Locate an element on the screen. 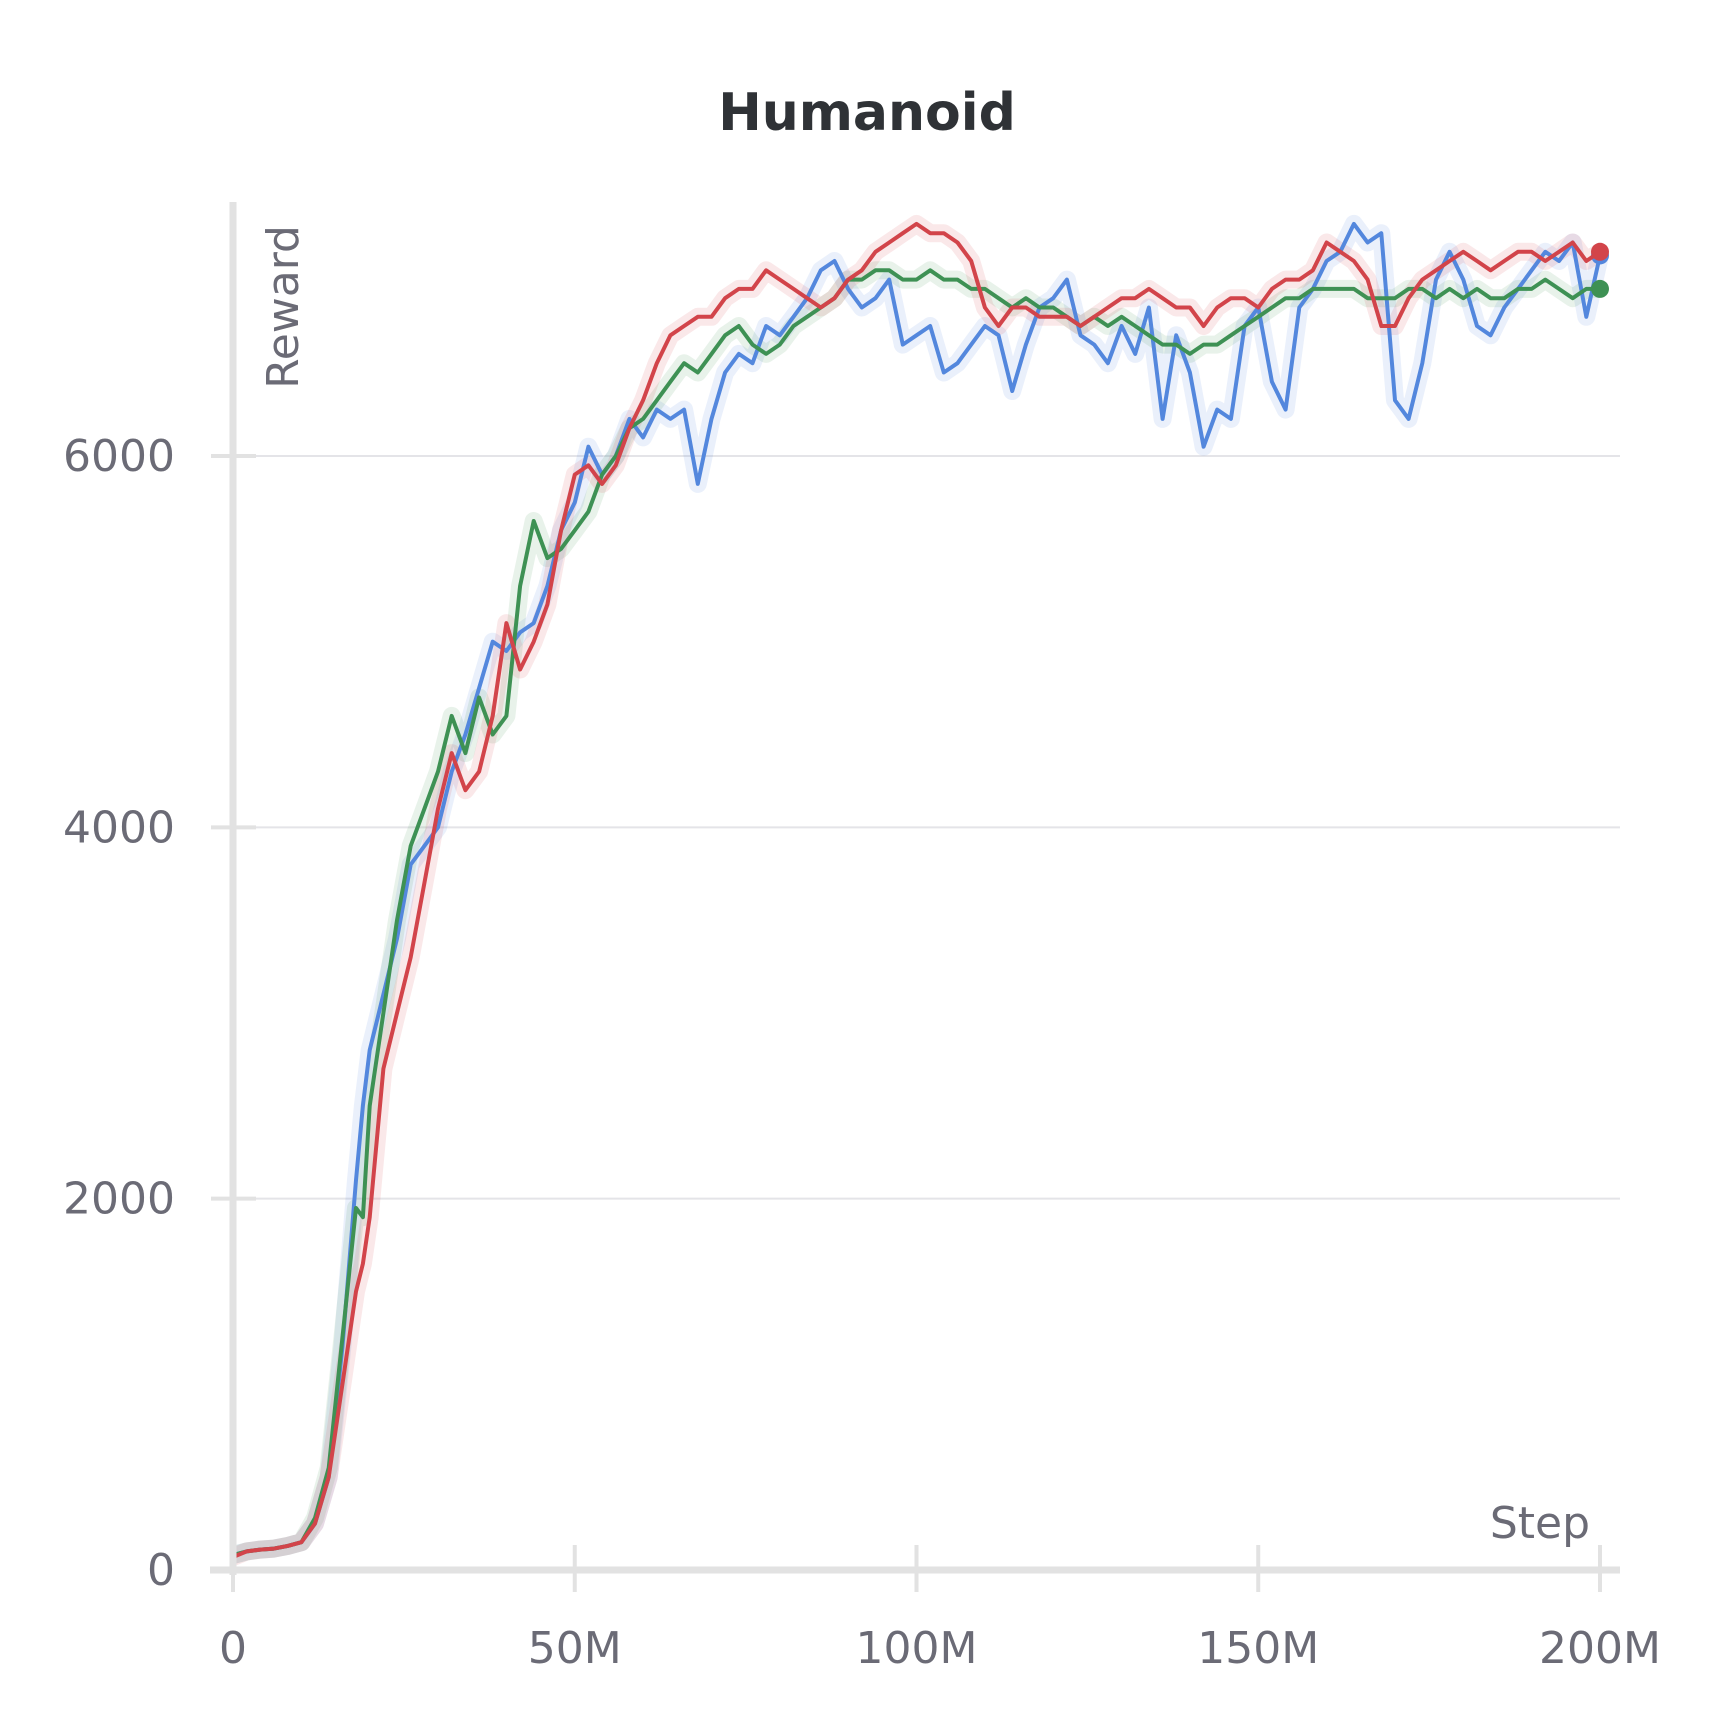 The width and height of the screenshot is (1727, 1727). y-tick-label: 6000 is located at coordinates (119, 456).